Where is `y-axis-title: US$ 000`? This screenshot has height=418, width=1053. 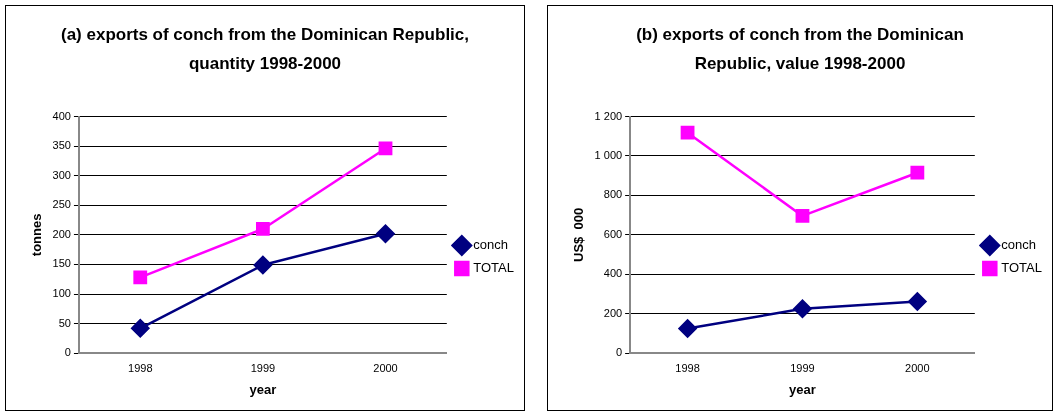
y-axis-title: US$ 000 is located at coordinates (579, 234).